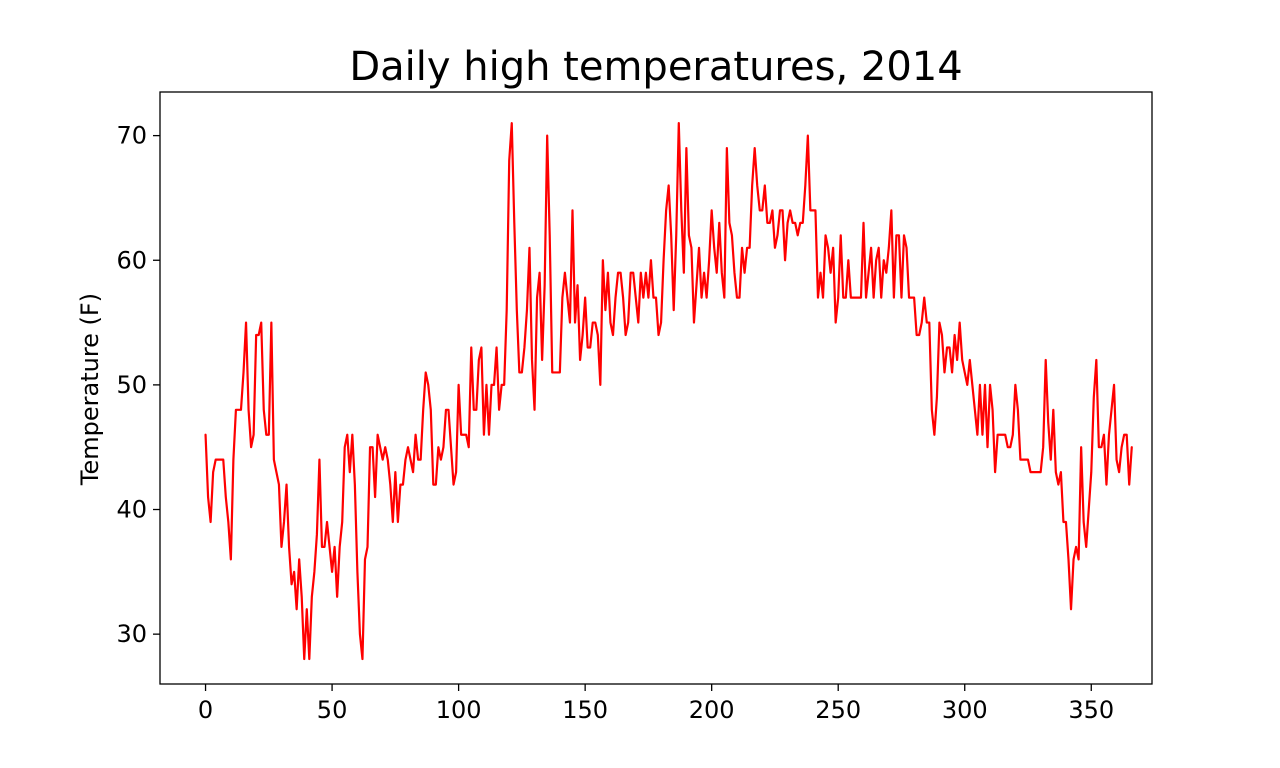 This screenshot has width=1280, height=768. I want to click on y-tick-label: 70, so click(131, 136).